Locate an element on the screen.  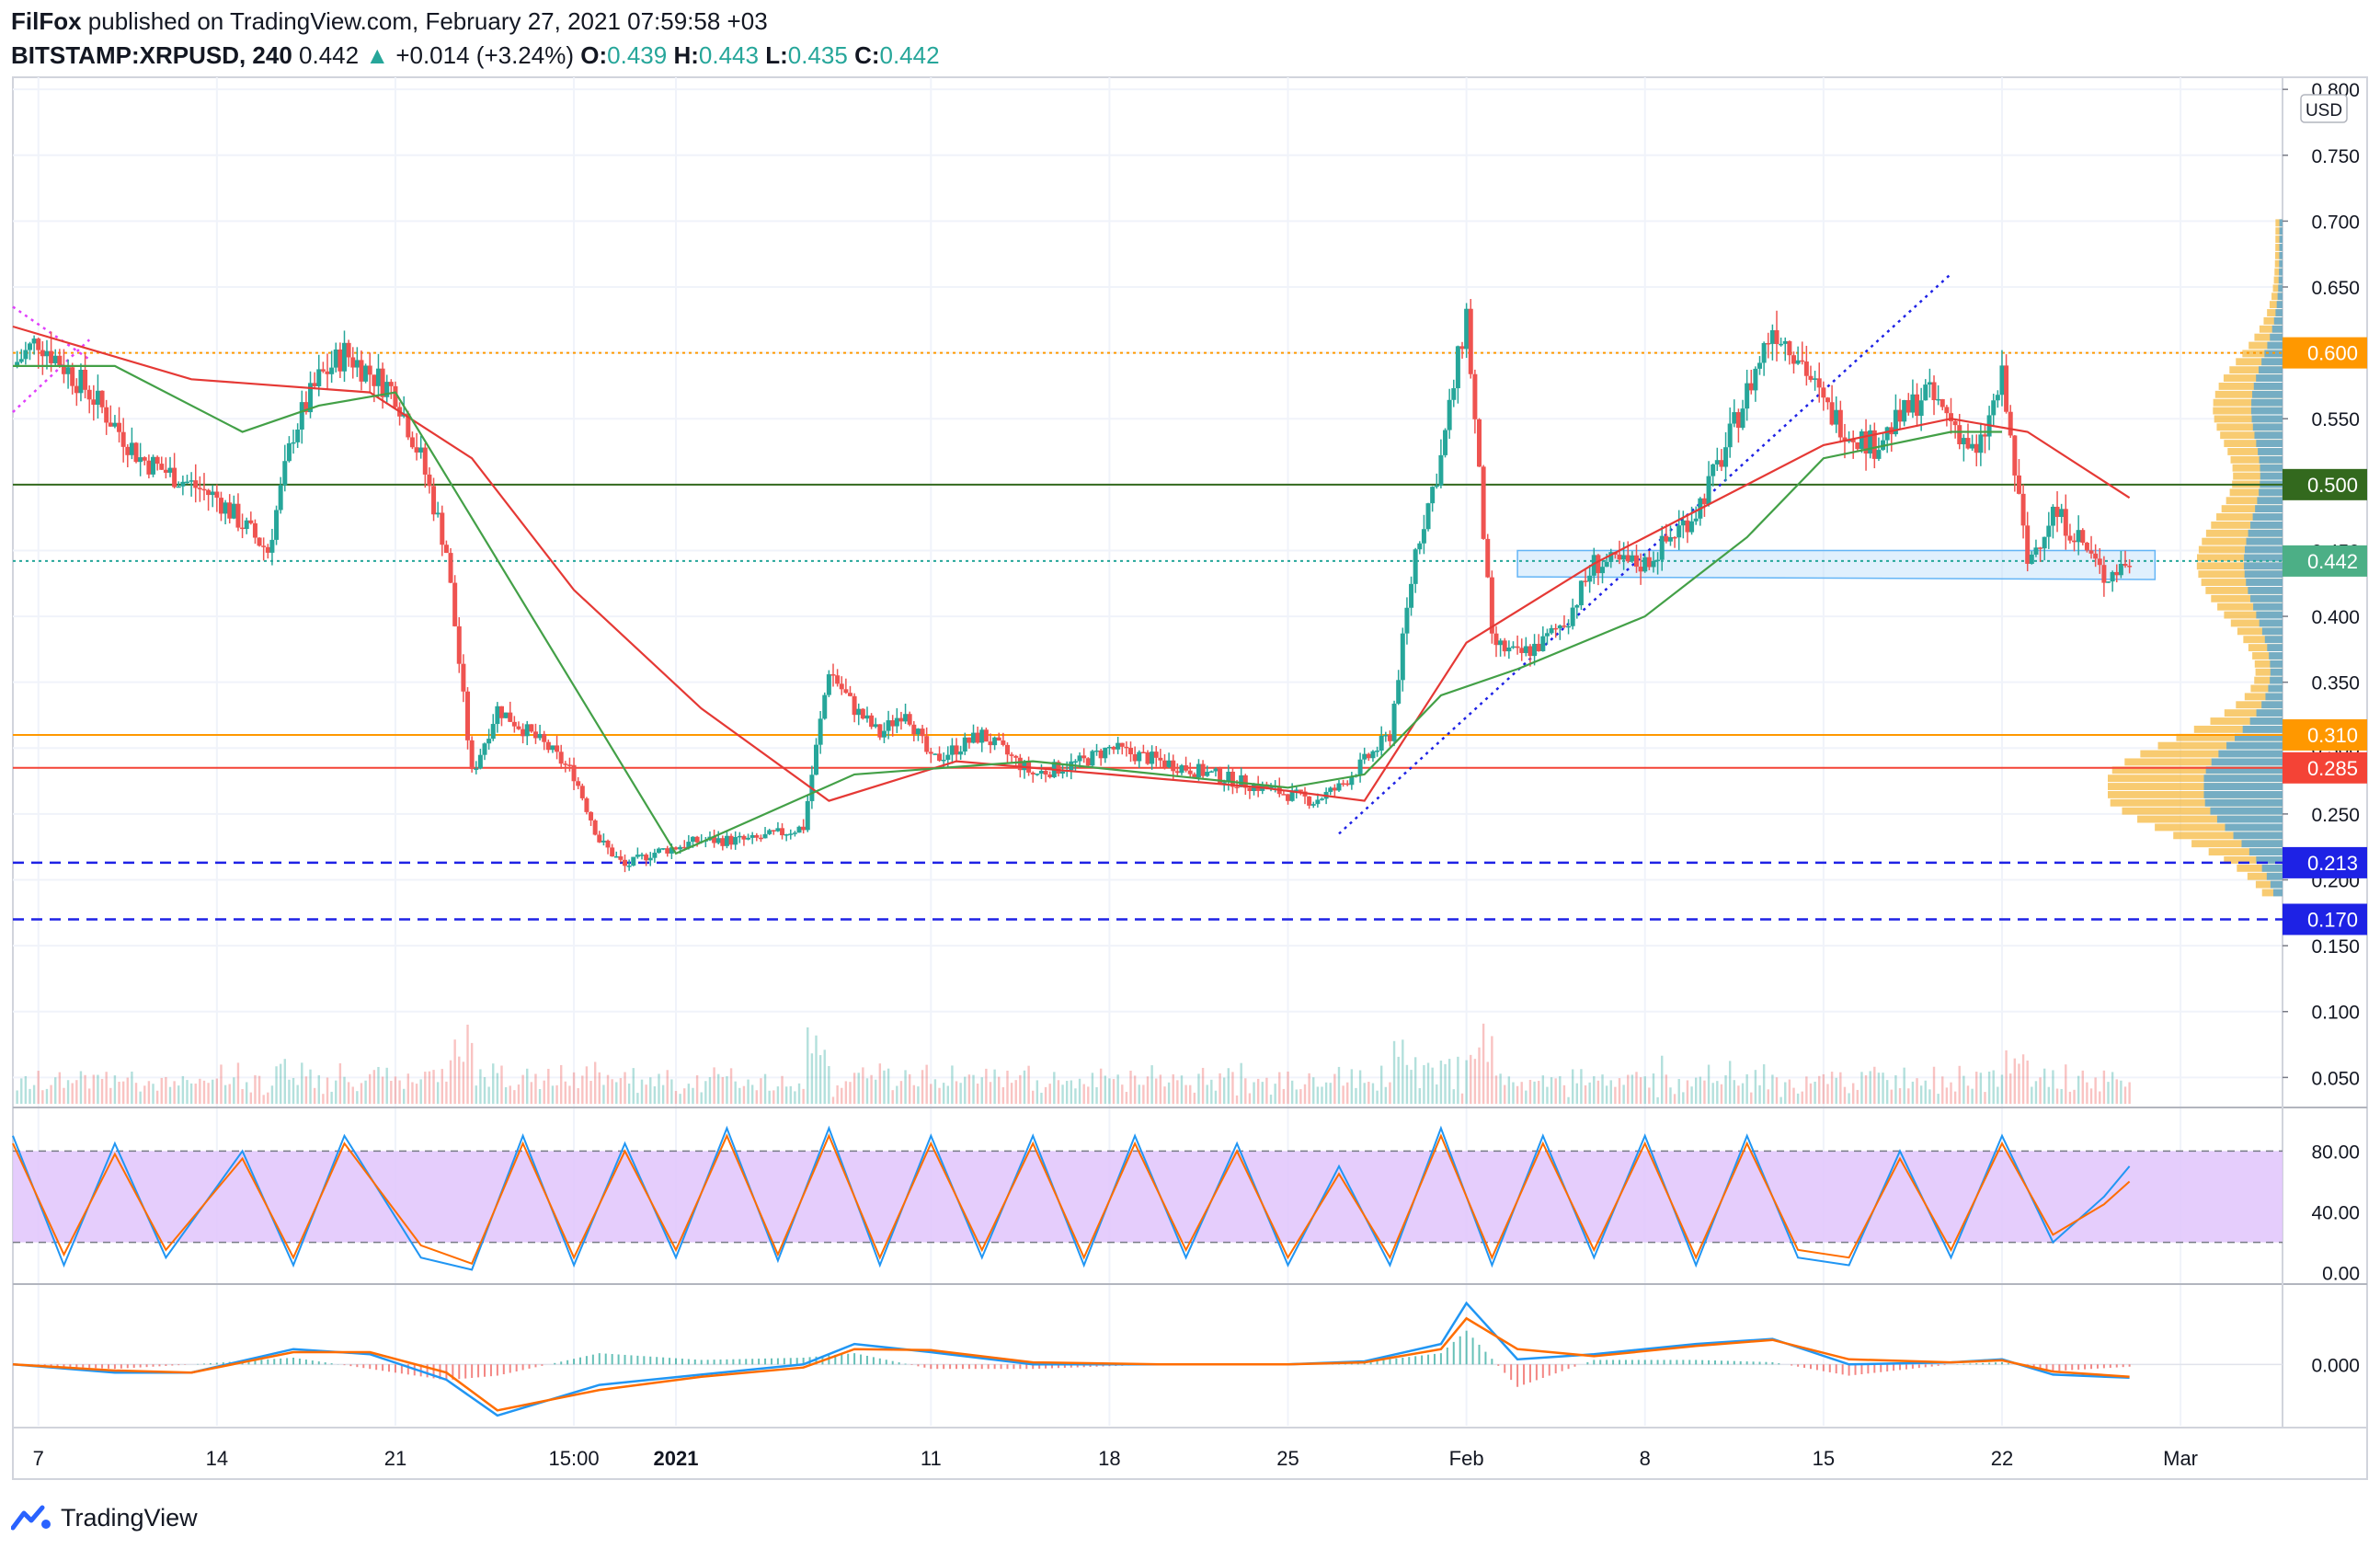
time-axis: 7 14 21 15:00 2021 11 18 25 Feb 8 15 22 Mar is located at coordinates (1115, 1458).